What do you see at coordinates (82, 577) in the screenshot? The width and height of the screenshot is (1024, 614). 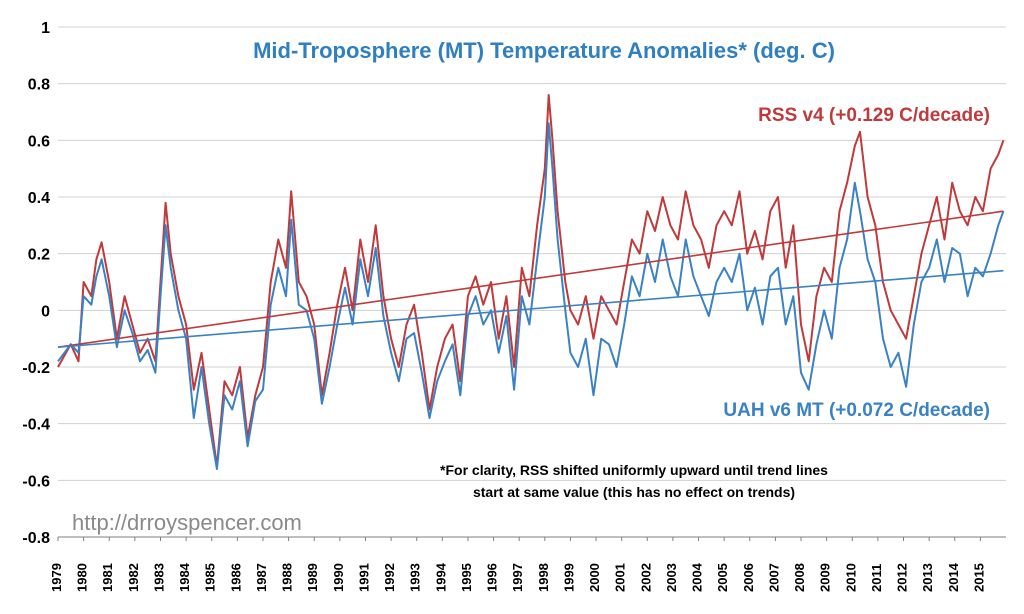 I see `x-tick-label: 1980` at bounding box center [82, 577].